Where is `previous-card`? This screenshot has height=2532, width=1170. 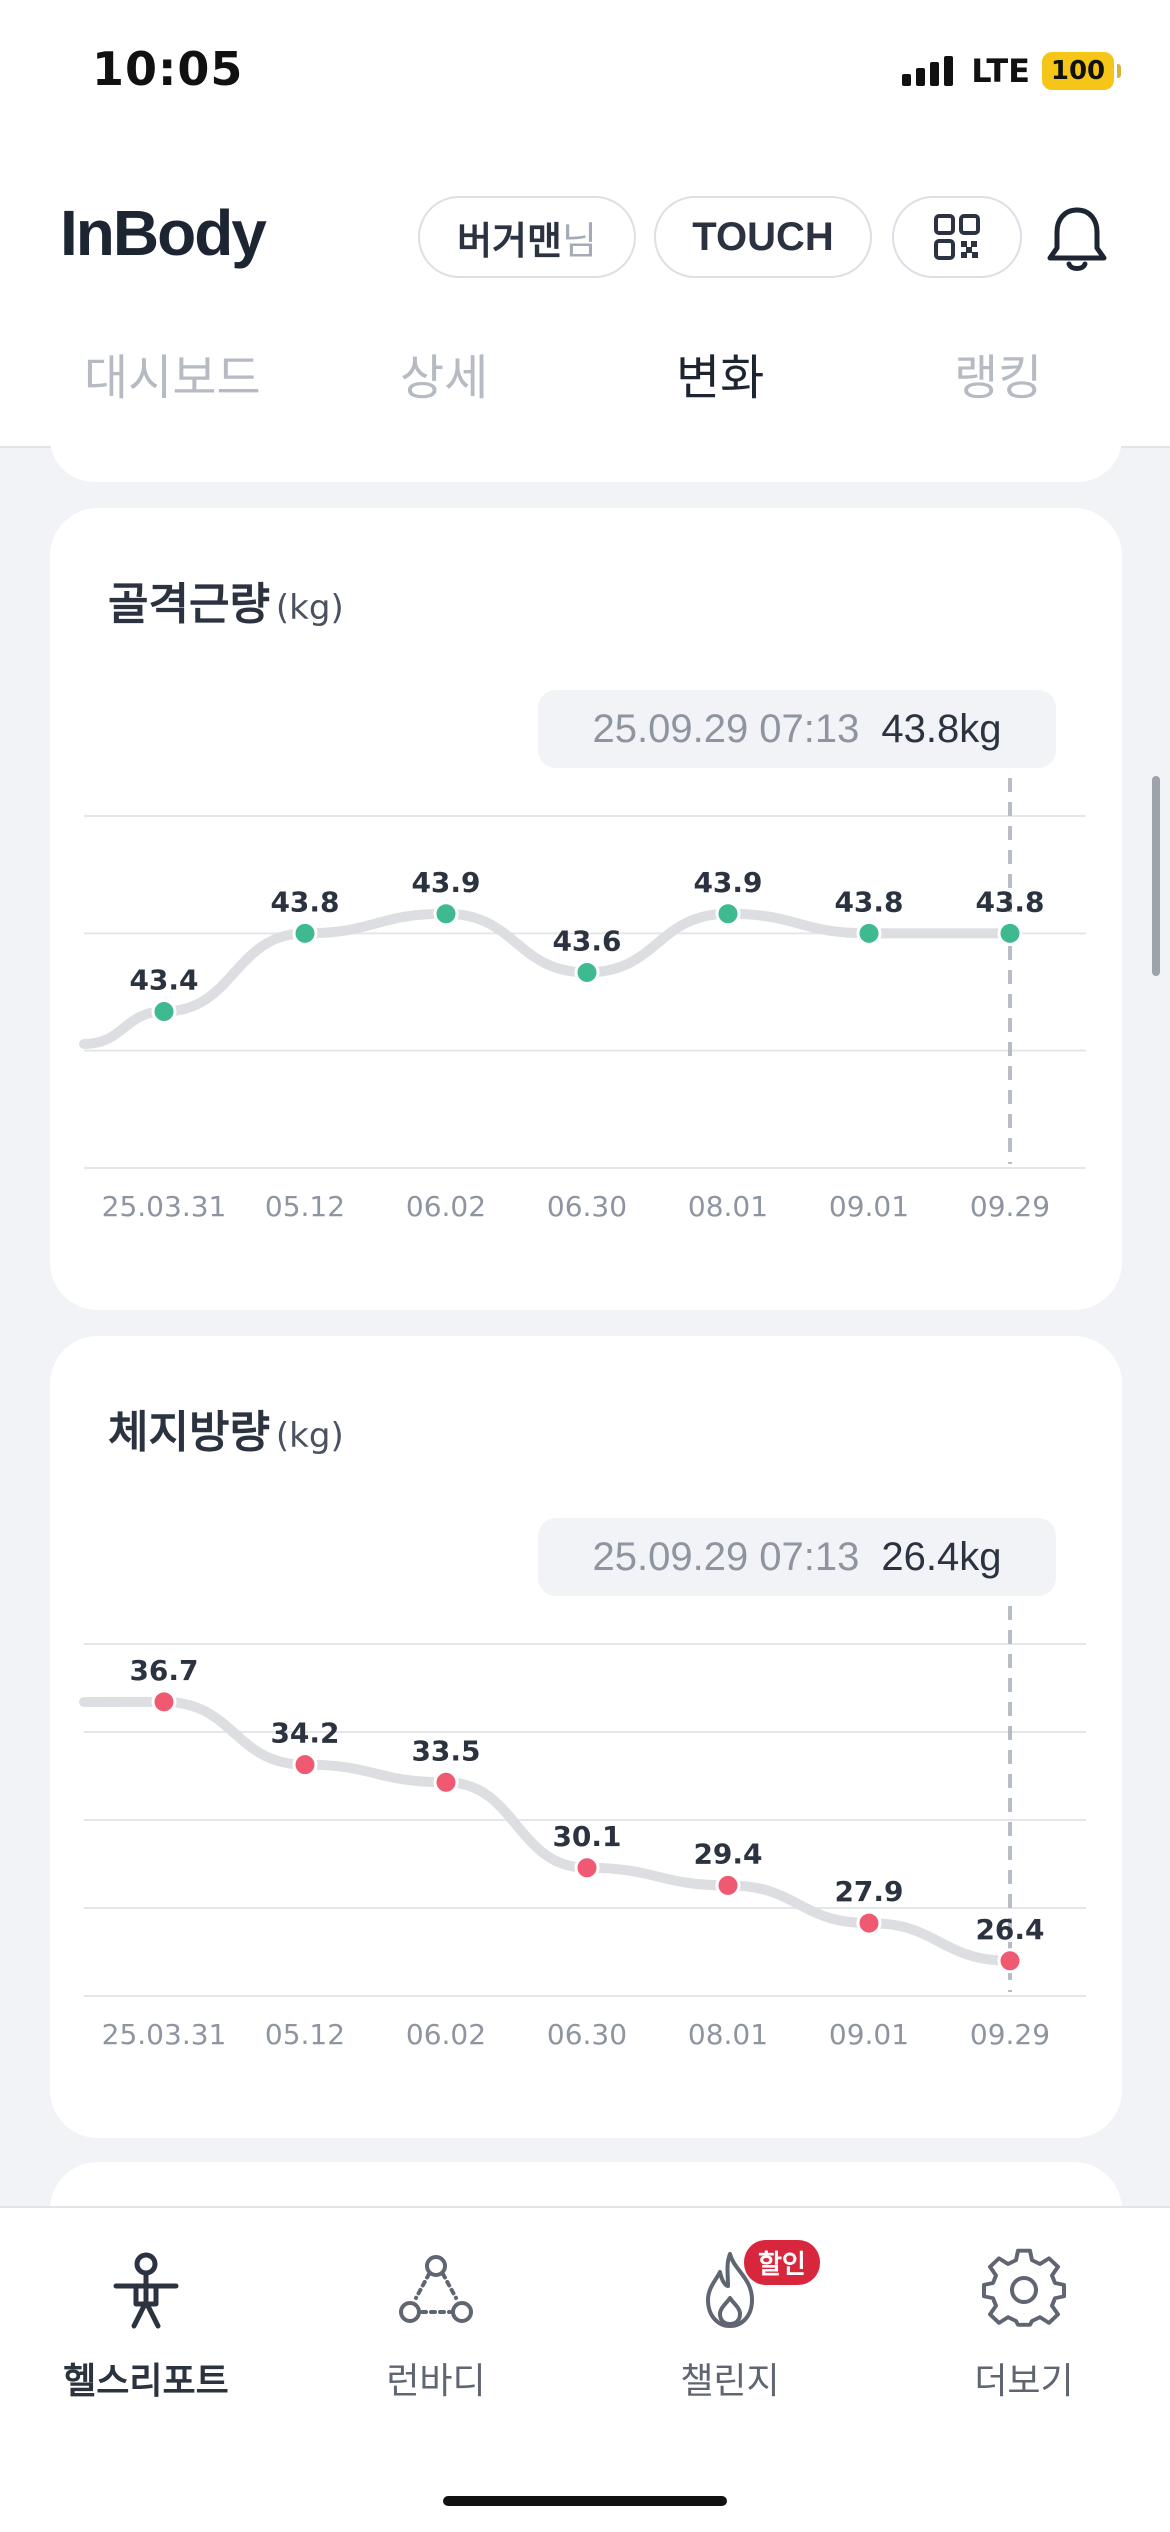 previous-card is located at coordinates (586, 451).